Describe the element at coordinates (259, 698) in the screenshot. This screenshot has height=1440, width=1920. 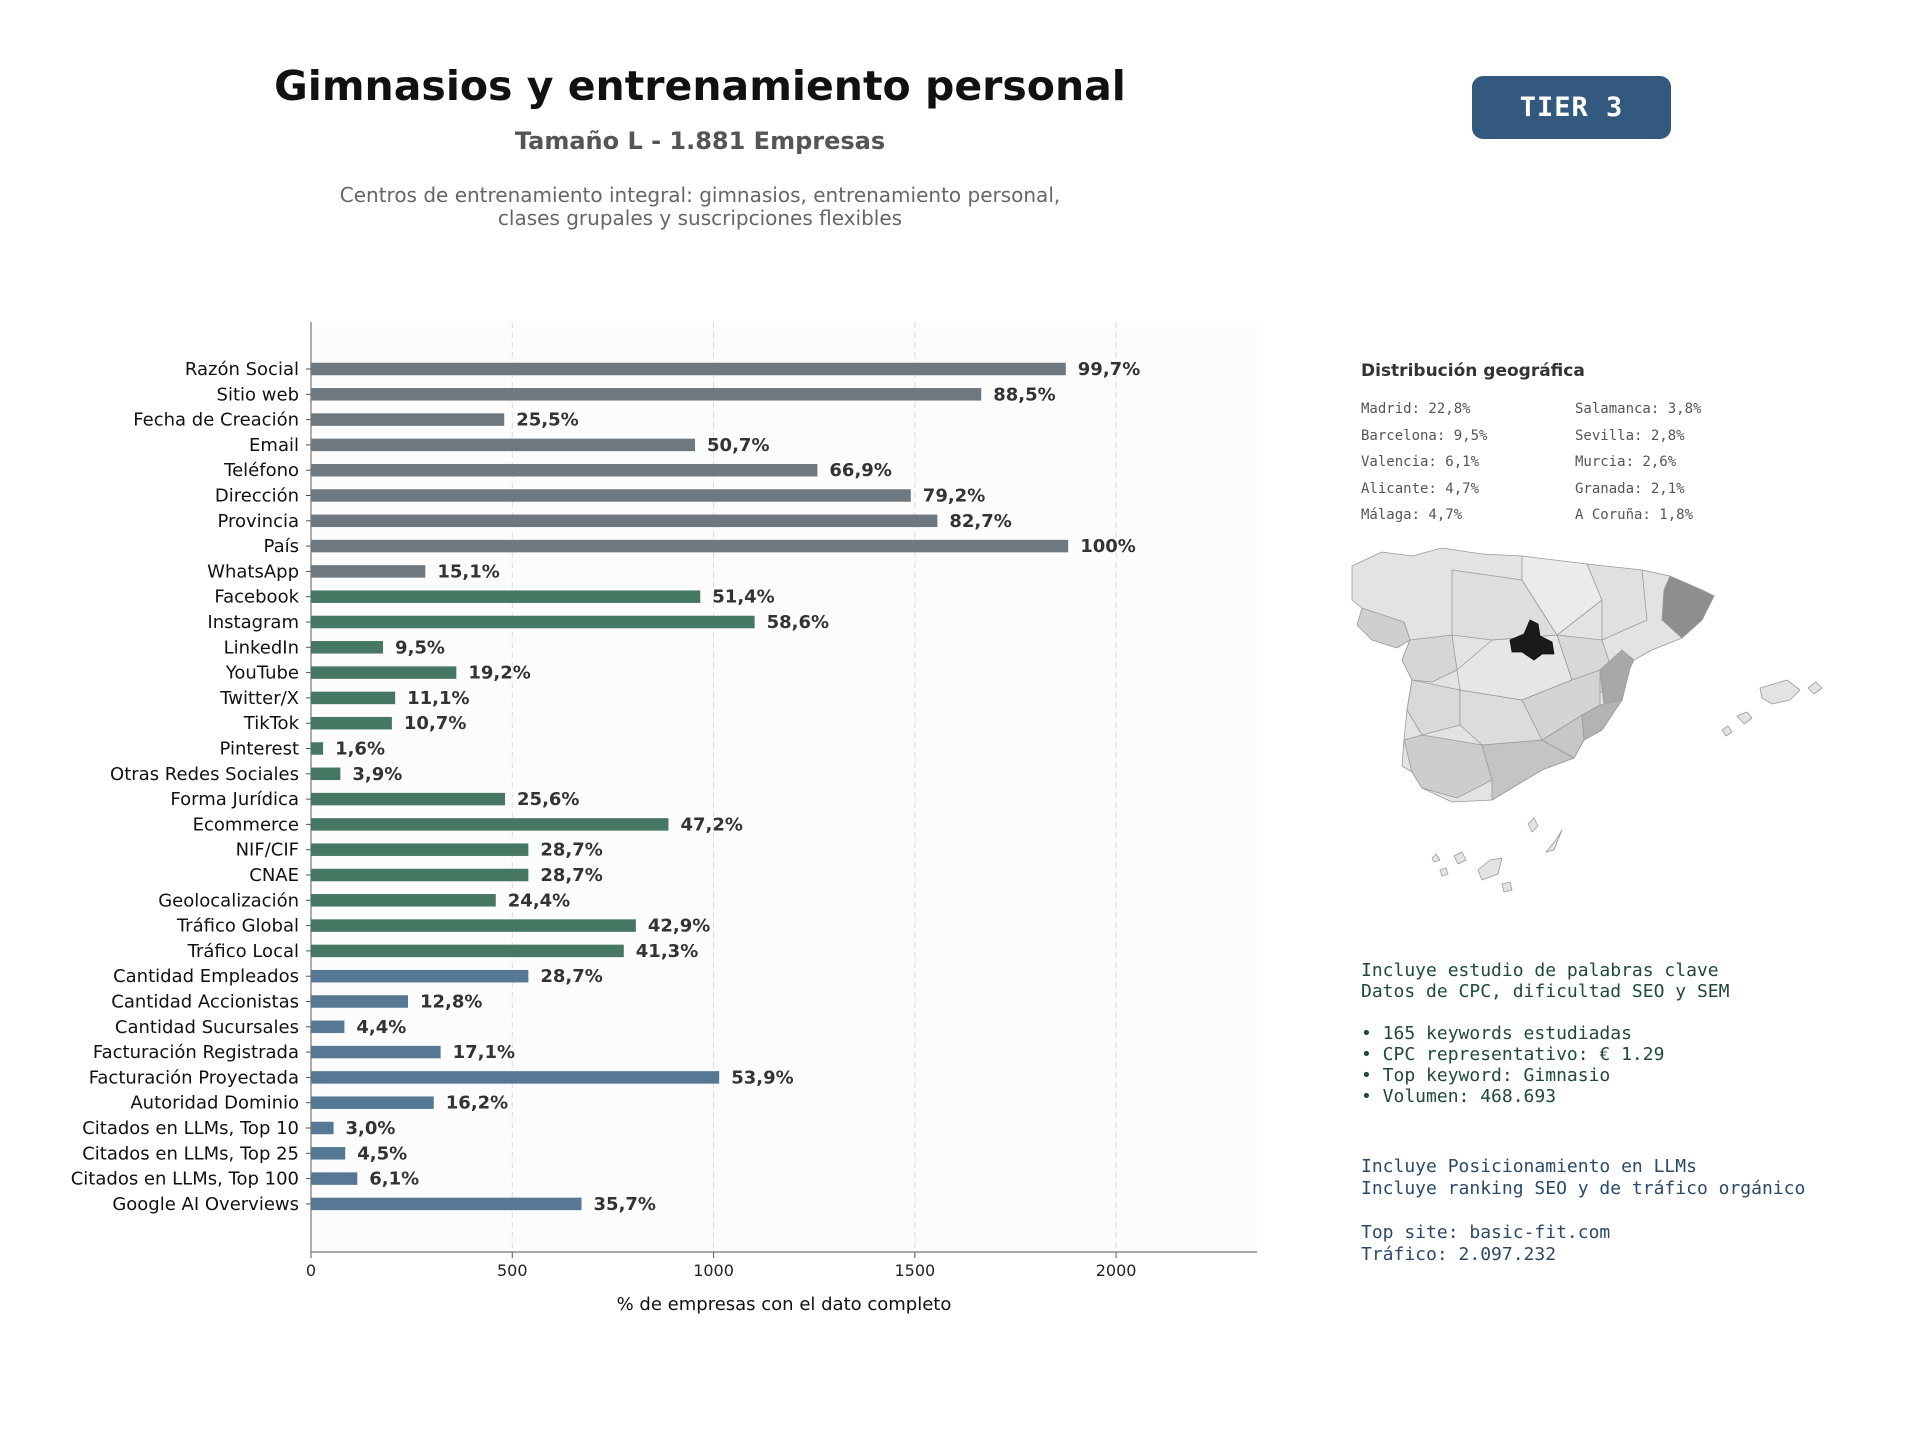
I see `category-label: Twitter/X` at that location.